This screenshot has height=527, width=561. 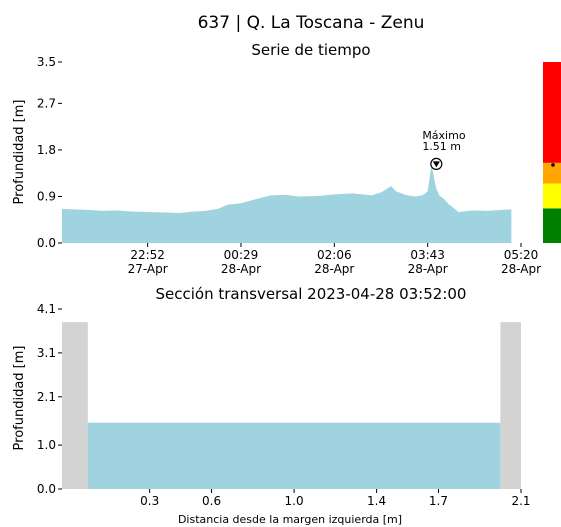 What do you see at coordinates (521, 255) in the screenshot?
I see `x-tick-time-label: 05:20` at bounding box center [521, 255].